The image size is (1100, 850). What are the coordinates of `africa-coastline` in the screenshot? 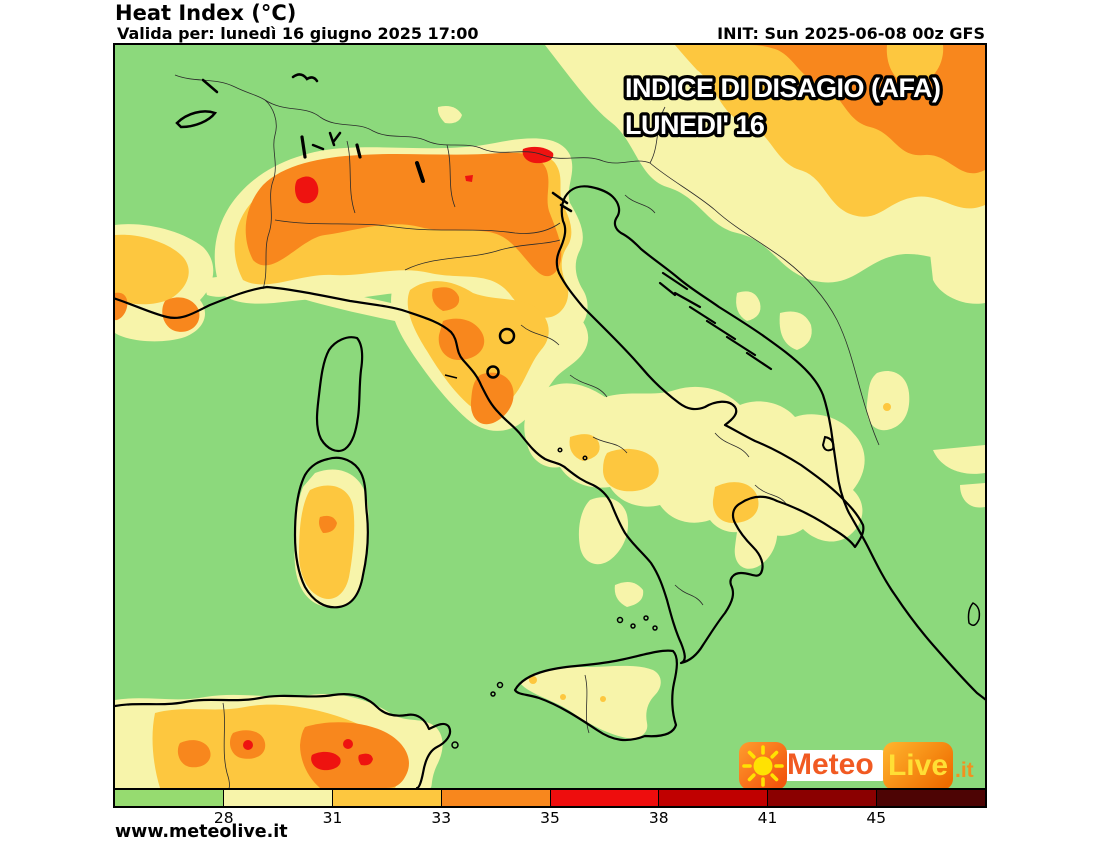 It's located at (283, 740).